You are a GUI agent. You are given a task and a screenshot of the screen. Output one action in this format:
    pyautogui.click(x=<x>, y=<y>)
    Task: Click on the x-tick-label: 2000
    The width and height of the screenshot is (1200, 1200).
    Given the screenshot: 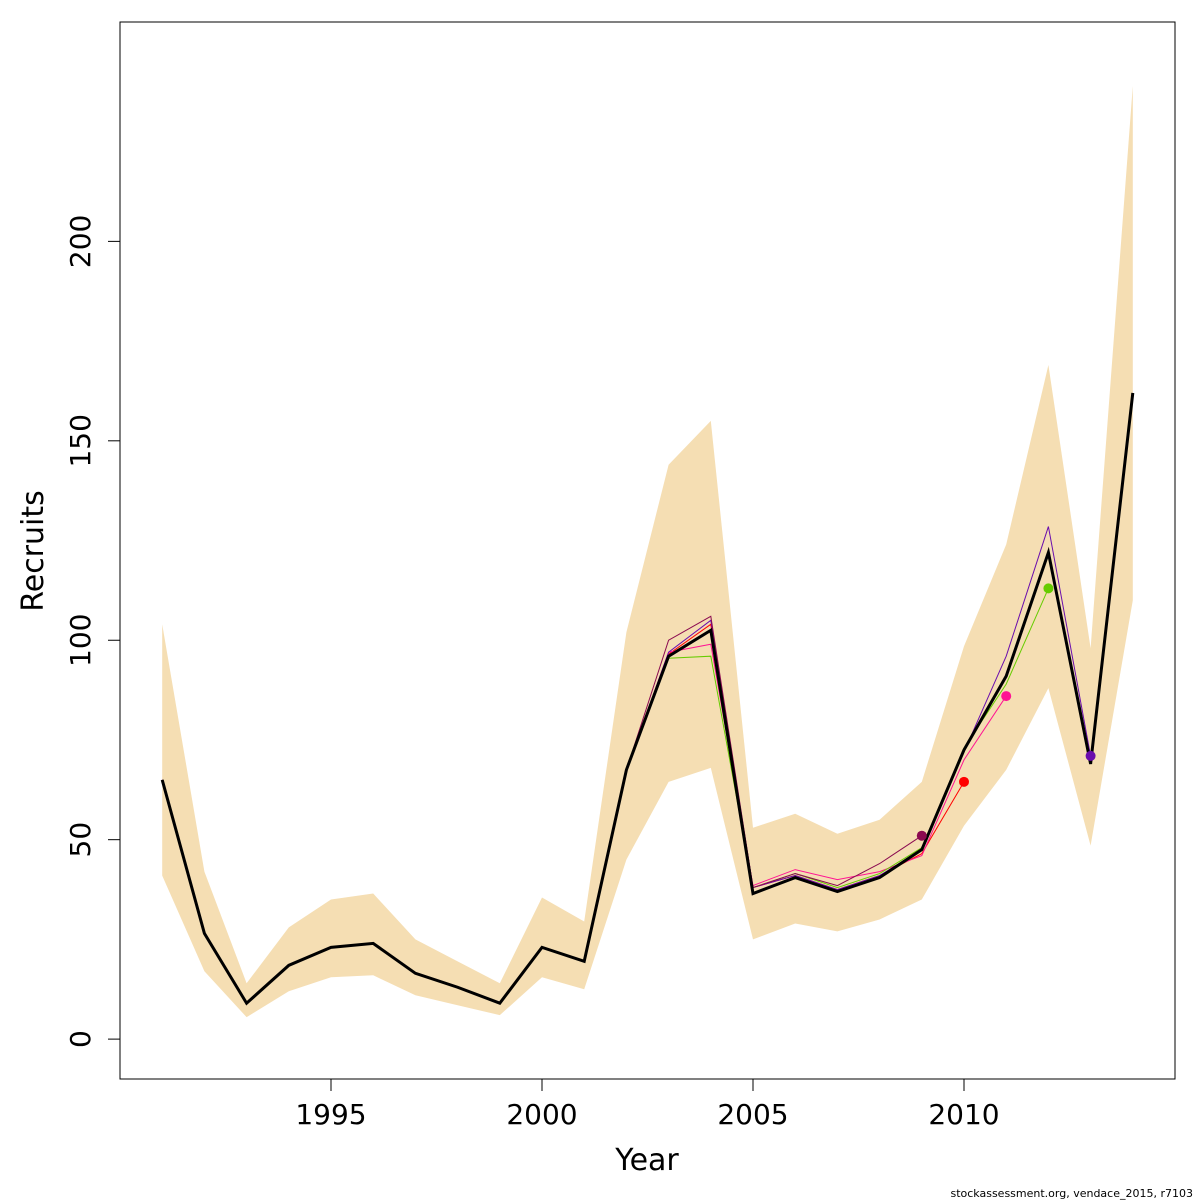 What is the action you would take?
    pyautogui.click(x=541, y=1114)
    